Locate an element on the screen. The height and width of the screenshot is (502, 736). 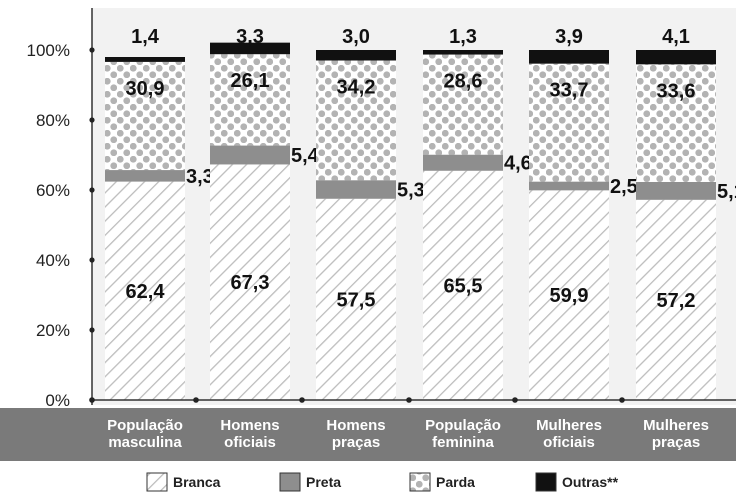
data-label-preta: 4,6 is located at coordinates (518, 164).